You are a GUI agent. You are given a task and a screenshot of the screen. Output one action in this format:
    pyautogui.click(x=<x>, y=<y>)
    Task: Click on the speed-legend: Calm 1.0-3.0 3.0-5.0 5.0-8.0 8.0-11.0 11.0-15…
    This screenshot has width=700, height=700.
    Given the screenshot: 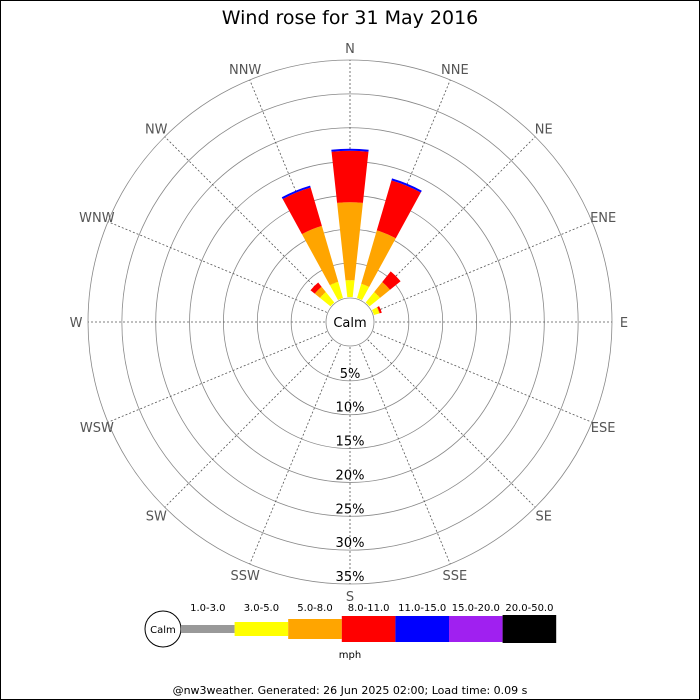 What is the action you would take?
    pyautogui.click(x=350, y=632)
    